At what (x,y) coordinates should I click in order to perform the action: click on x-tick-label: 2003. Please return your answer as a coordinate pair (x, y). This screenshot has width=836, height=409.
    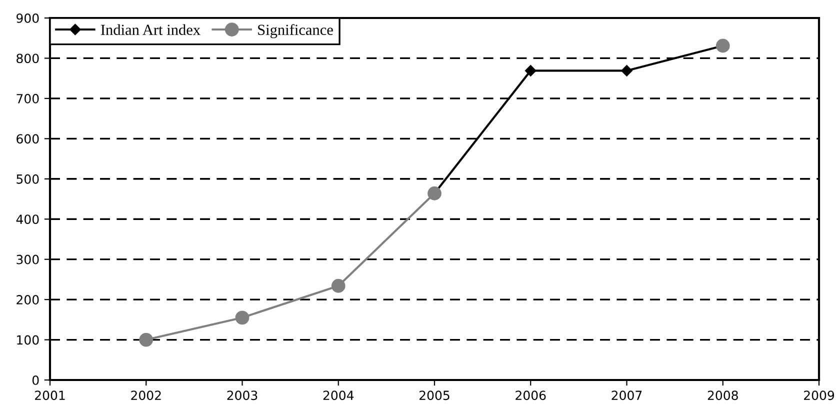
    Looking at the image, I should click on (242, 395).